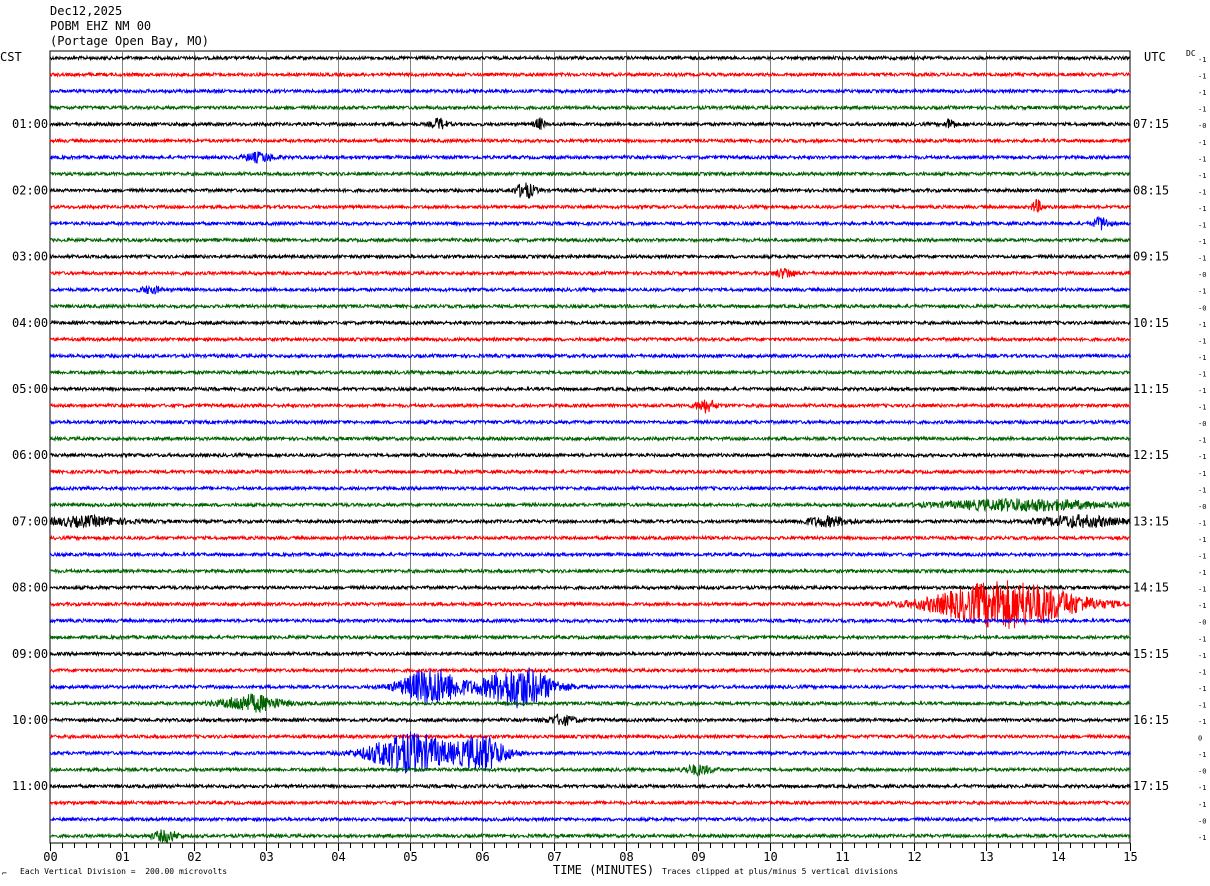 This screenshot has height=886, width=1210. Describe the element at coordinates (30, 455) in the screenshot. I see `left-hour-label: 06:00` at that location.